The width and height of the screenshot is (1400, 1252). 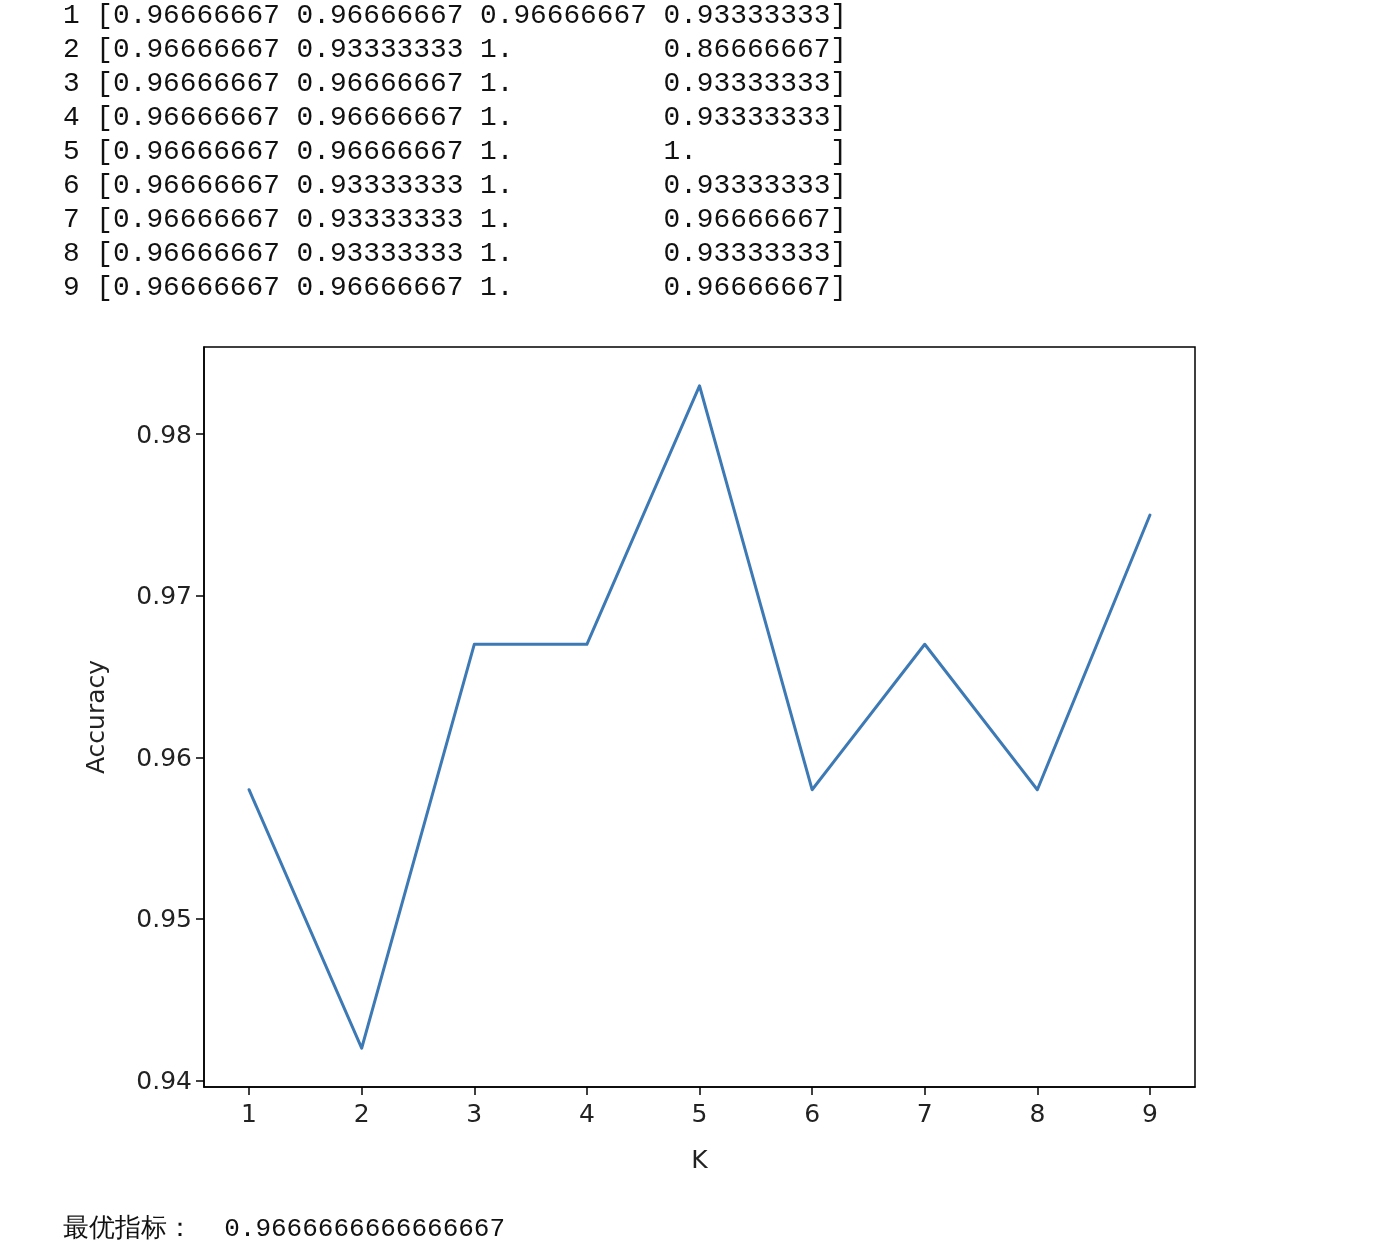 I want to click on y-tick-label: 0.95, so click(x=164, y=919).